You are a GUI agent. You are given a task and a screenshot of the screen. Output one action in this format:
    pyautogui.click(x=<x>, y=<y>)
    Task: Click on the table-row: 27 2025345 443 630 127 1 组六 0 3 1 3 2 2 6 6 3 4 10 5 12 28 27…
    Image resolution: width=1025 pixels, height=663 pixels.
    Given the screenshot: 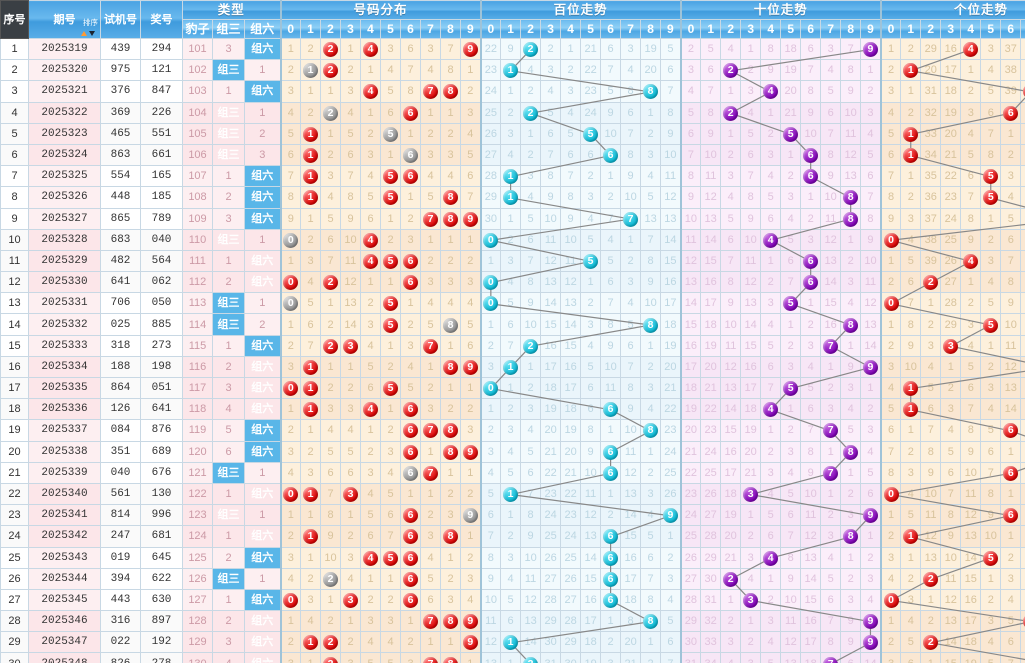 What is the action you would take?
    pyautogui.click(x=512, y=600)
    